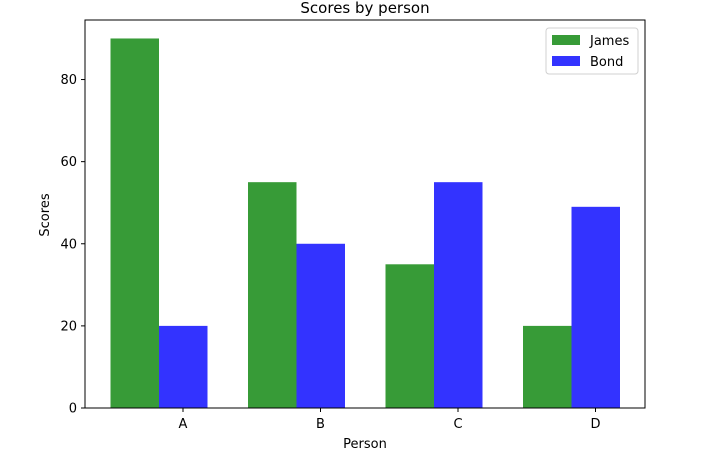 The image size is (720, 466). I want to click on bar-james-c, so click(409, 336).